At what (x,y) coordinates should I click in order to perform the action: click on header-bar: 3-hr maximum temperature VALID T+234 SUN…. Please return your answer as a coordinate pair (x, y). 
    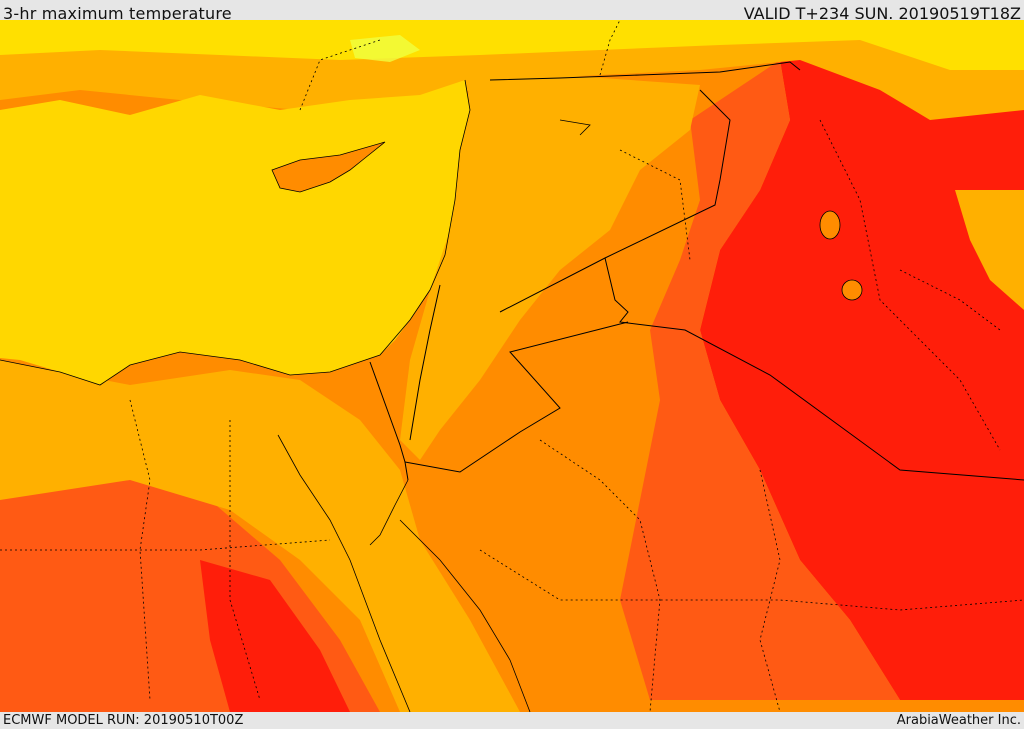
    Looking at the image, I should click on (512, 11).